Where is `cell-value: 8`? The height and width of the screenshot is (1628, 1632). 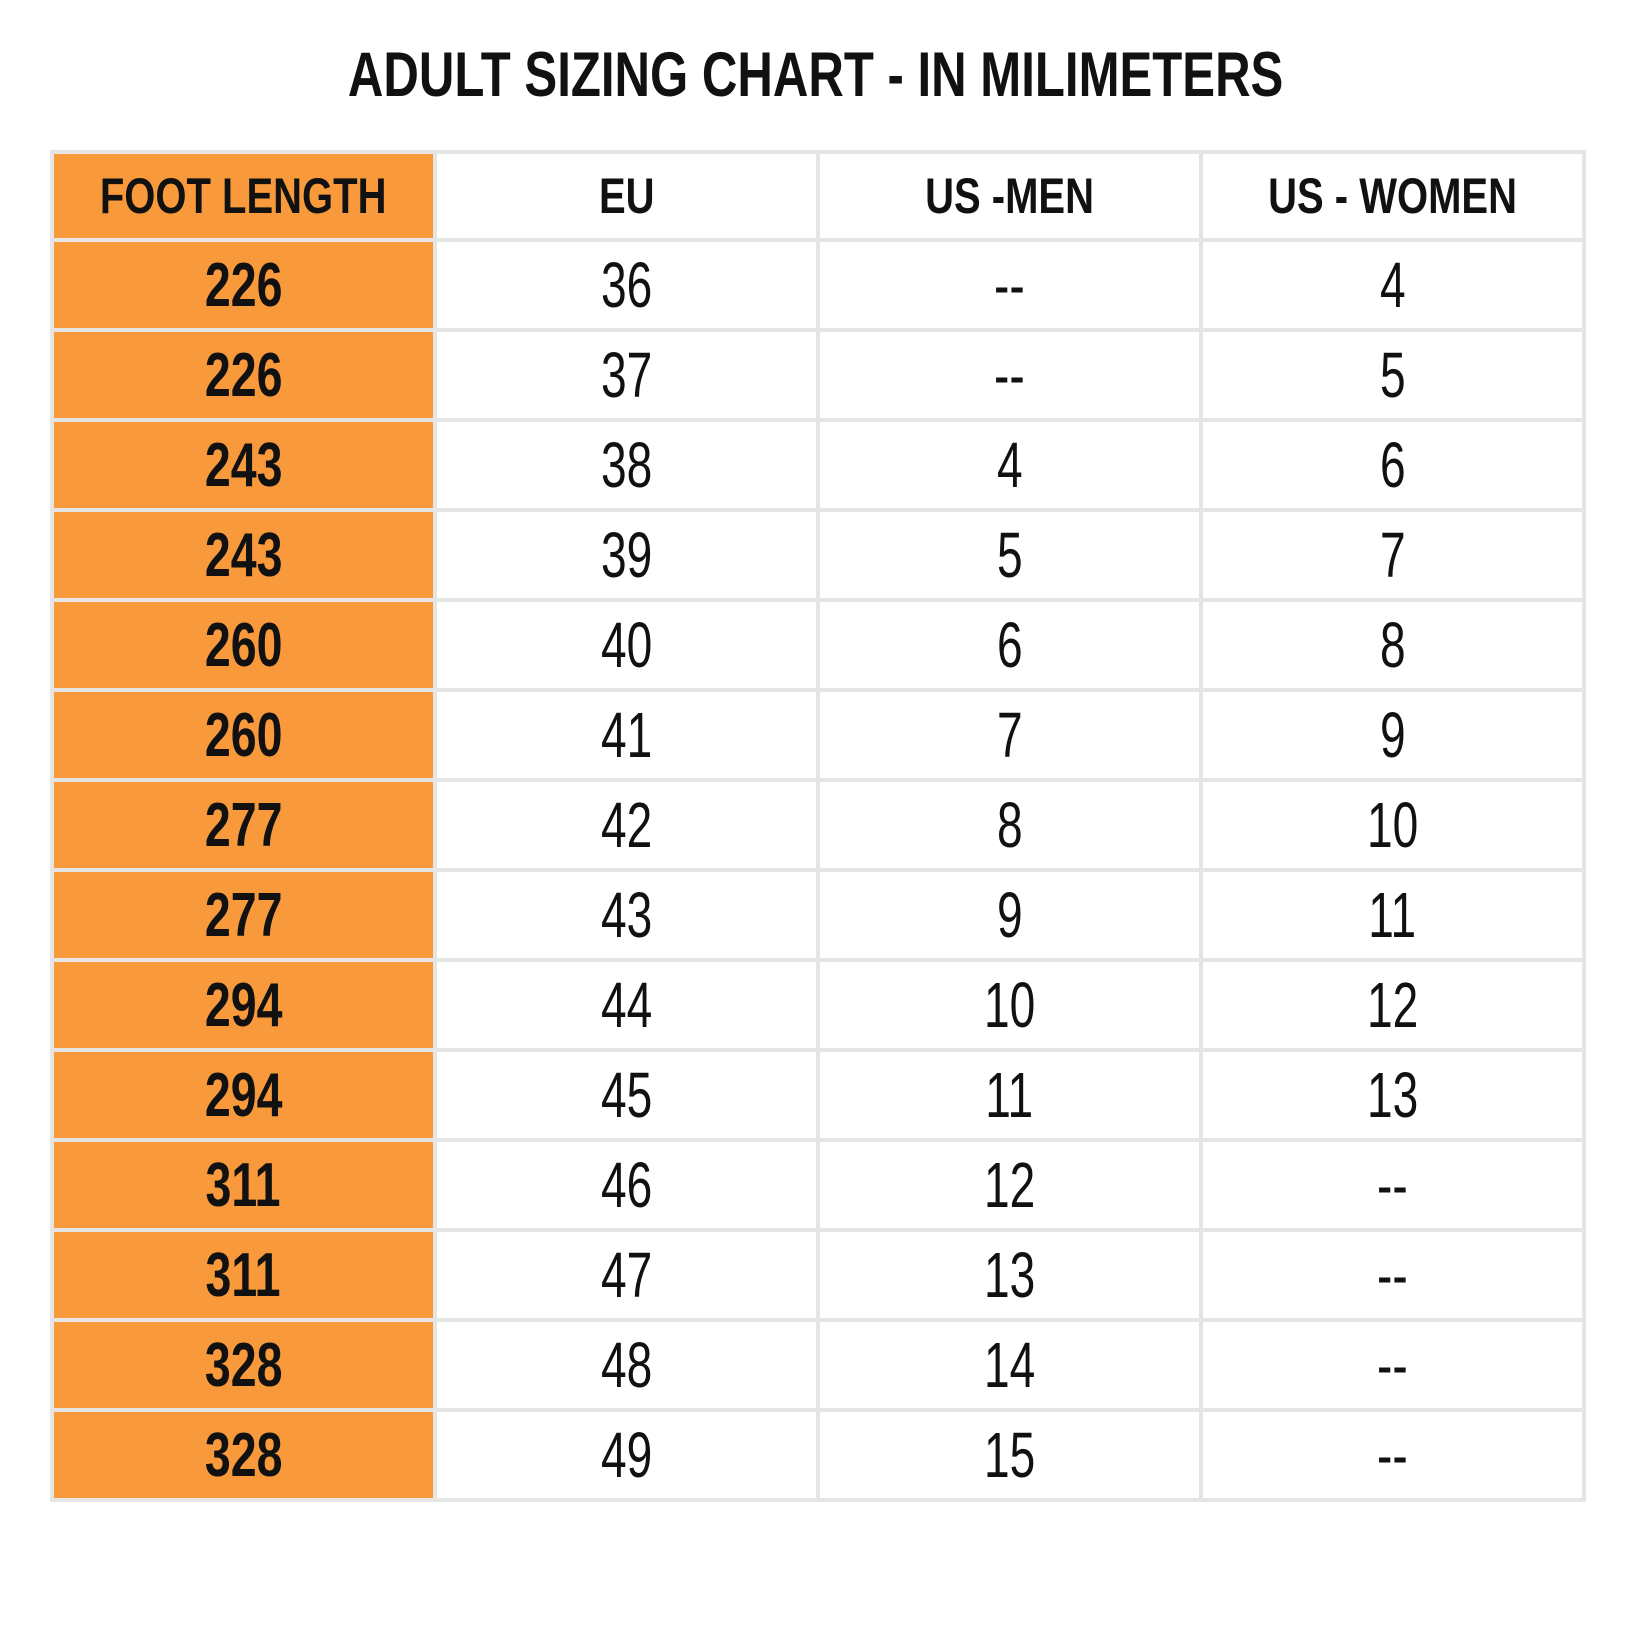 cell-value: 8 is located at coordinates (1392, 645).